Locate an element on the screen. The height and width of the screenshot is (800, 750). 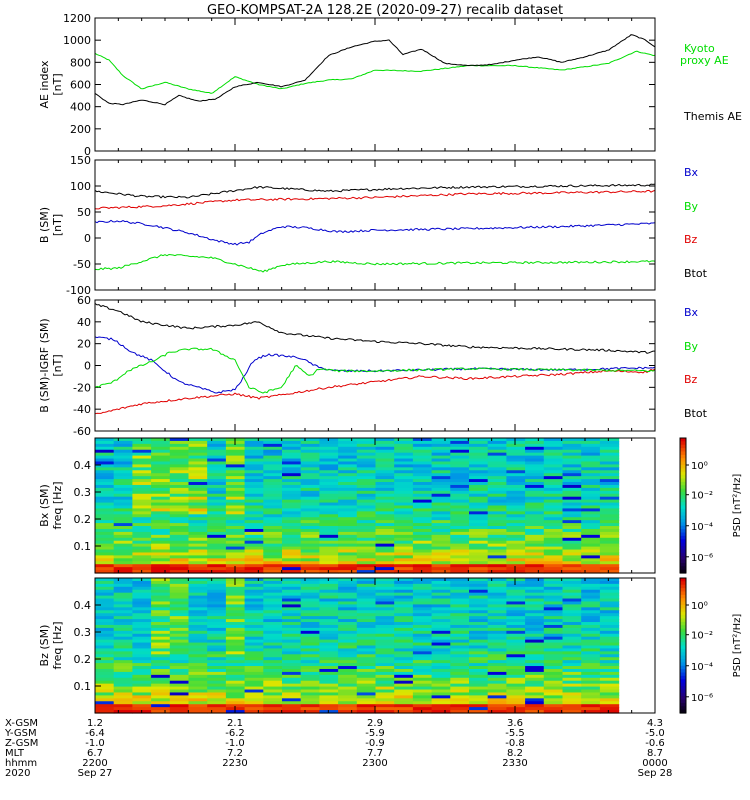
y-tick-label: 400 is located at coordinates (80, 107).